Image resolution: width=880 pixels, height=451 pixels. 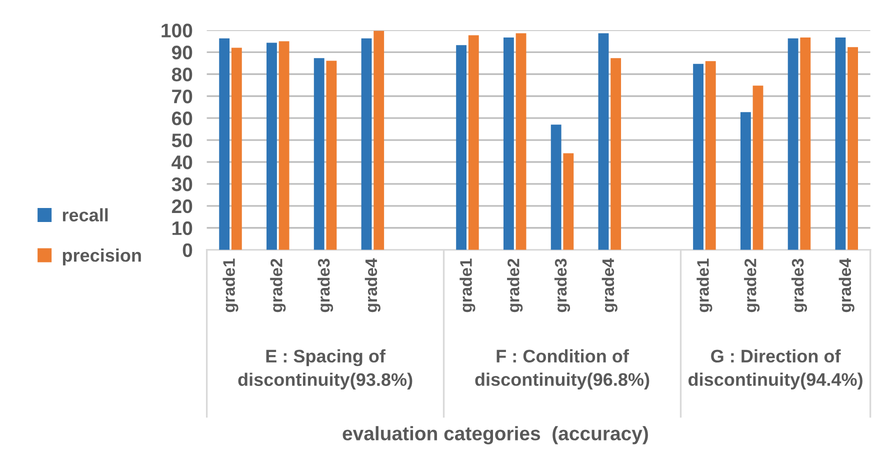 What do you see at coordinates (495, 435) in the screenshot?
I see `text: evaluation categories (accuracy)` at bounding box center [495, 435].